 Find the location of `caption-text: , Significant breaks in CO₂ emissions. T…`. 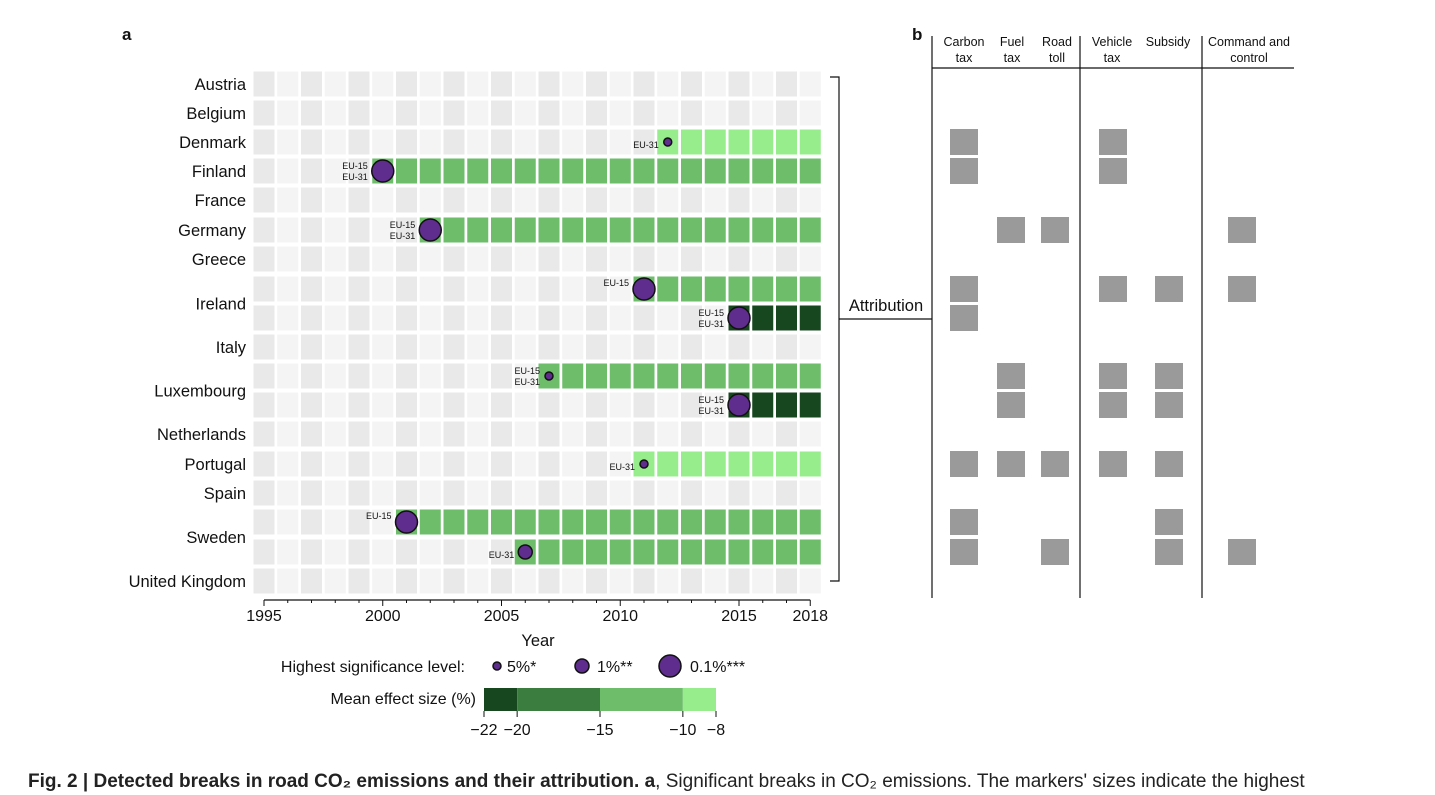

caption-text: , Significant breaks in CO₂ emissions. T… is located at coordinates (980, 781).